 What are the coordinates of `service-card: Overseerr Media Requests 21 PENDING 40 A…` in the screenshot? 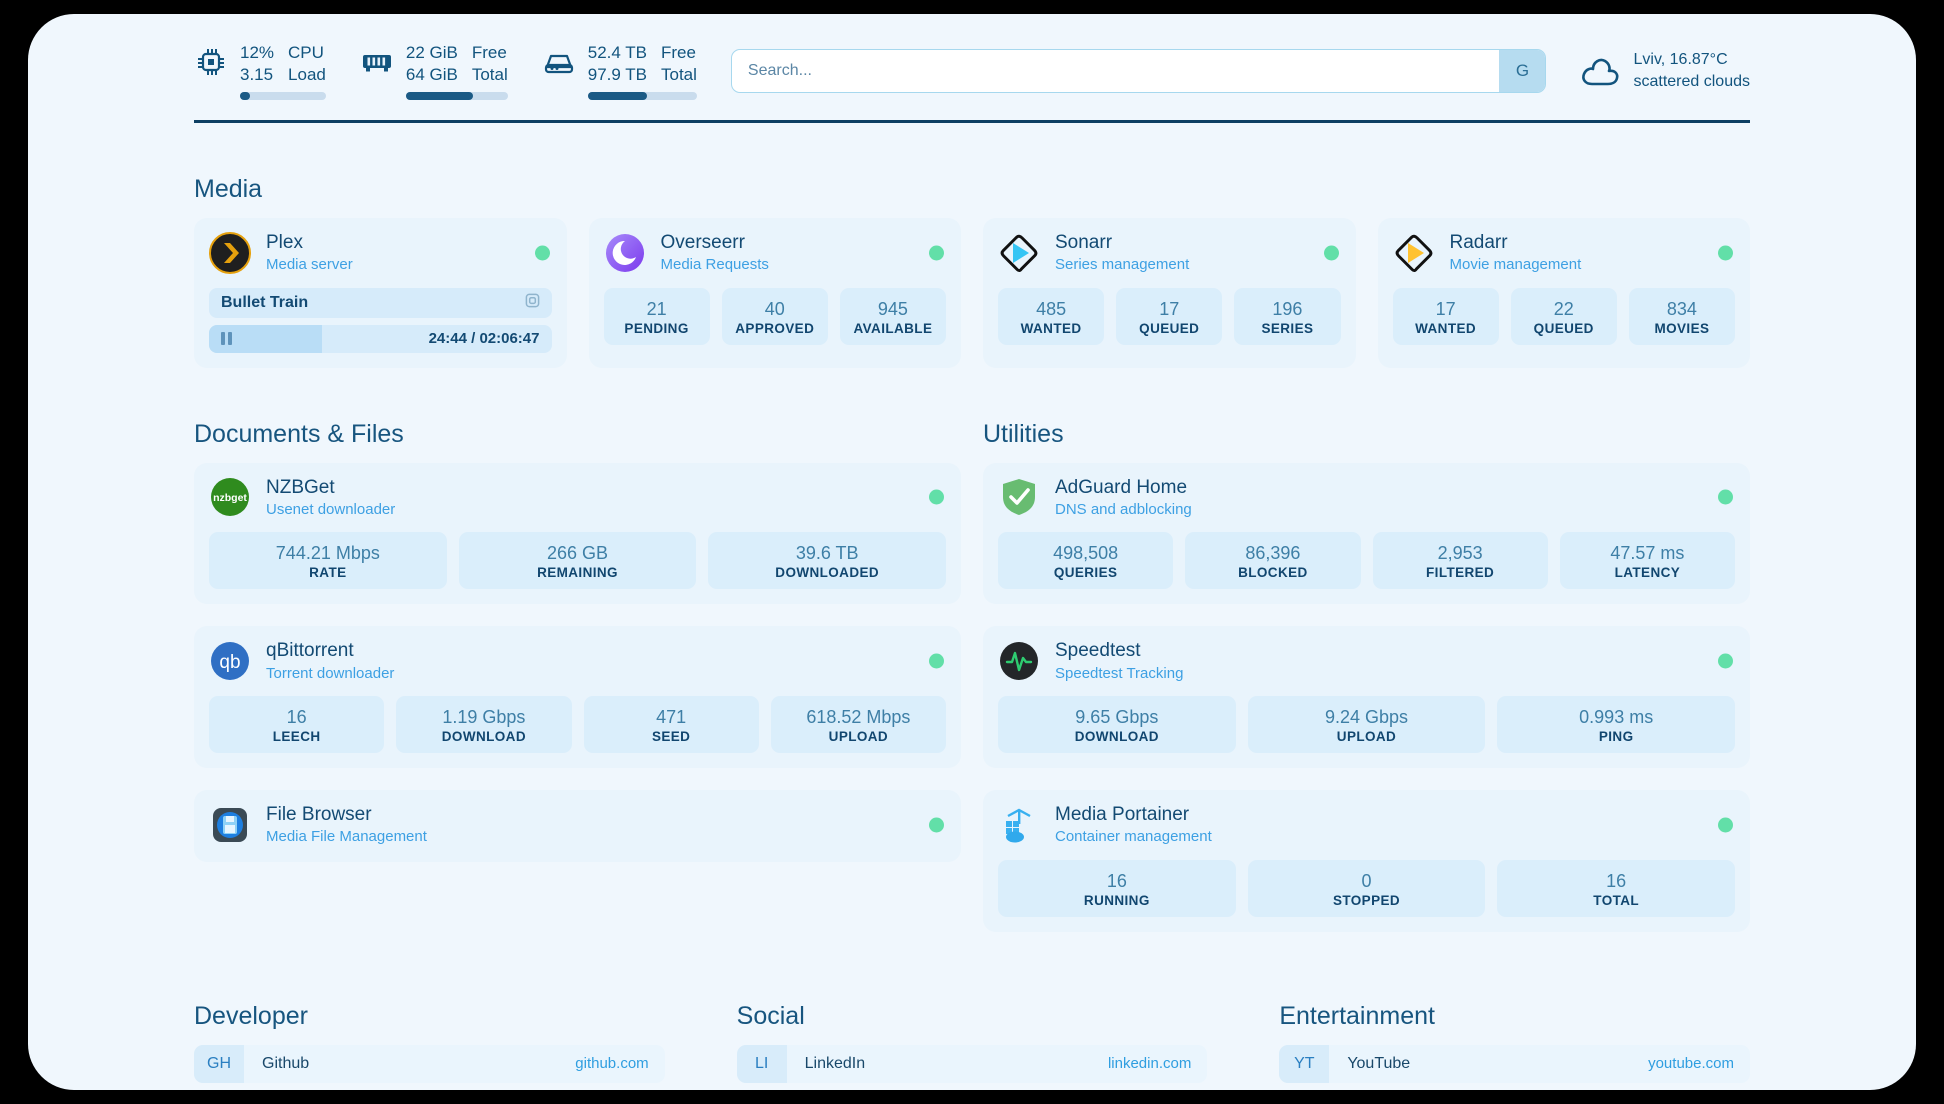 It's located at (774, 293).